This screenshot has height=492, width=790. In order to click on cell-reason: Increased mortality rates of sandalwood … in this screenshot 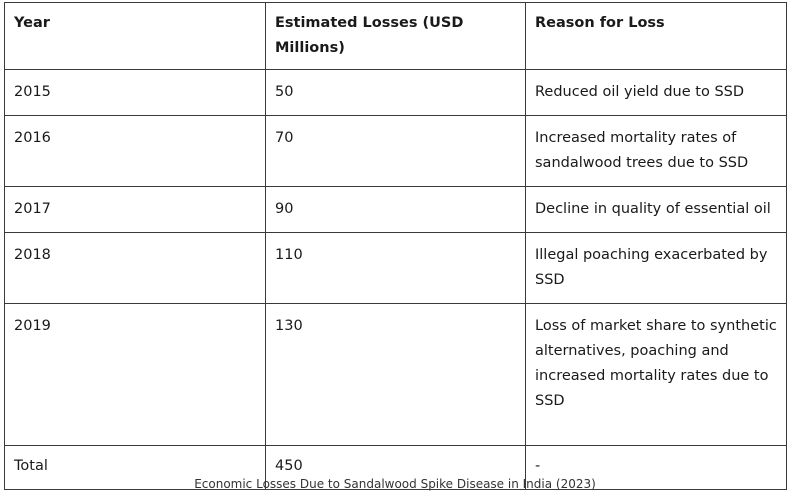, I will do `click(656, 151)`.